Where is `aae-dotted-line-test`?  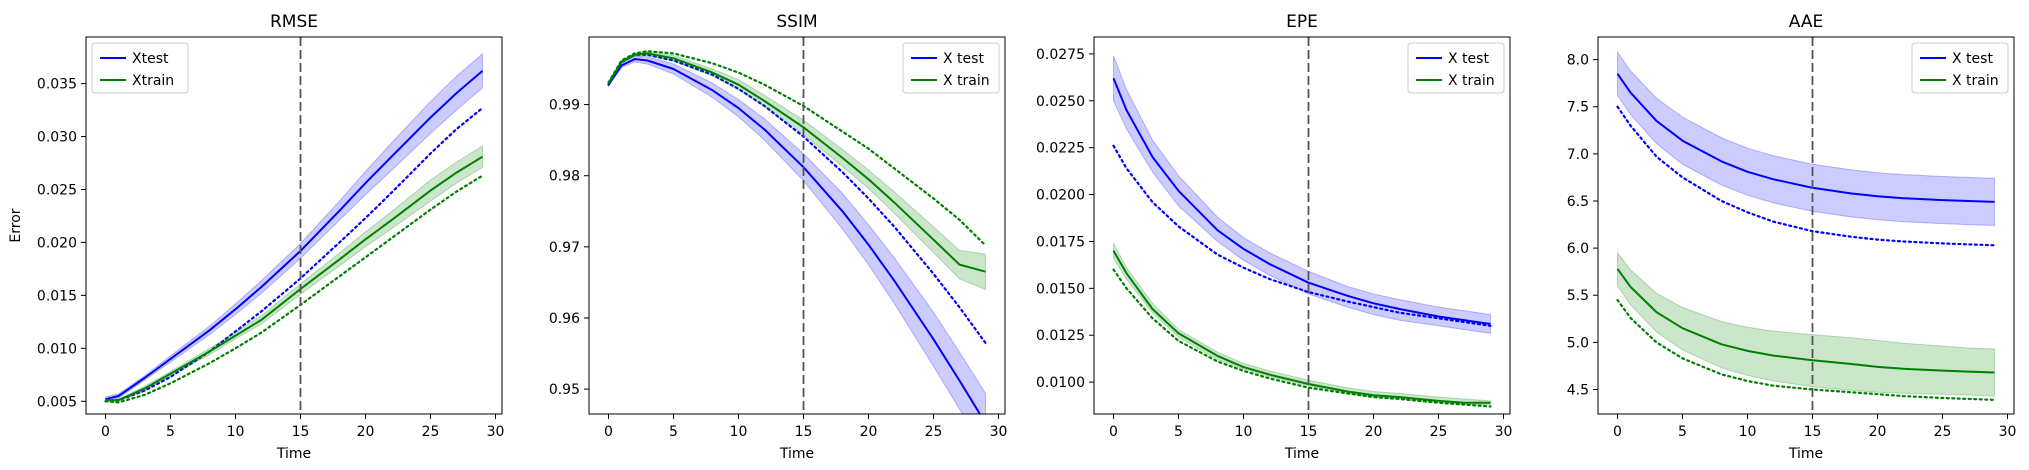 aae-dotted-line-test is located at coordinates (1806, 176).